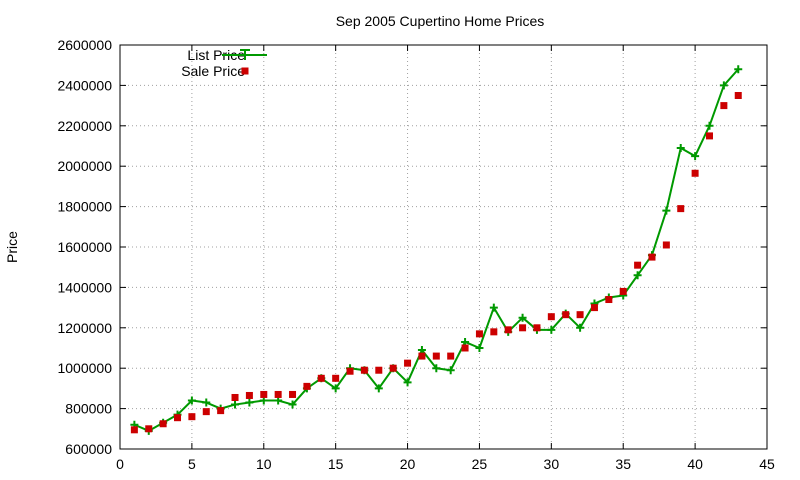 The height and width of the screenshot is (480, 800). I want to click on x-tick-label: 15, so click(336, 464).